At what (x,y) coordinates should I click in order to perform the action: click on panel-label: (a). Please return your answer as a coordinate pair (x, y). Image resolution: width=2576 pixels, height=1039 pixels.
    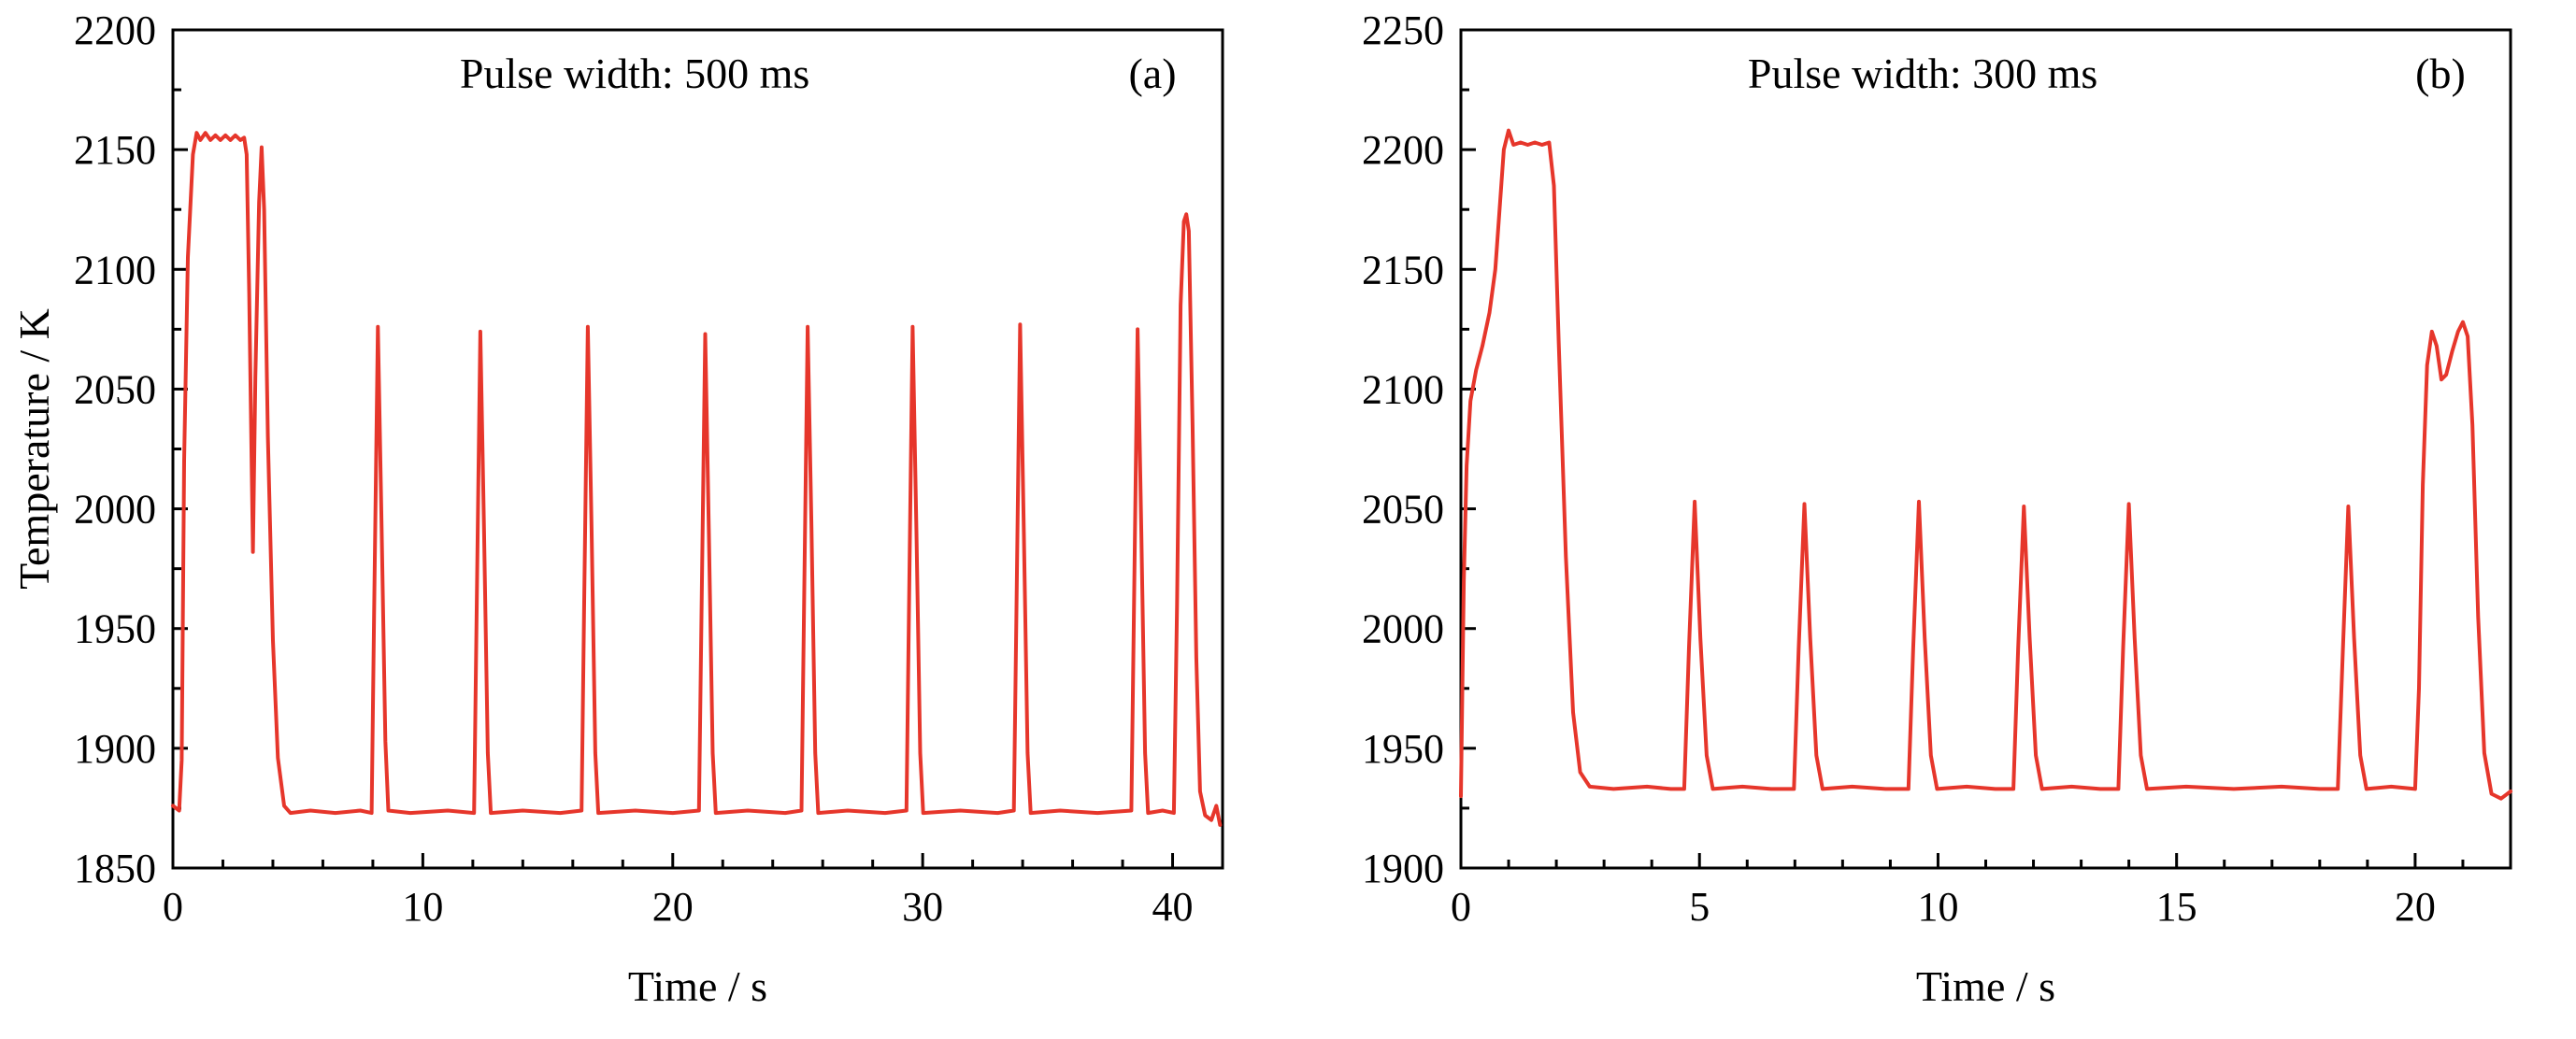
    Looking at the image, I should click on (1152, 73).